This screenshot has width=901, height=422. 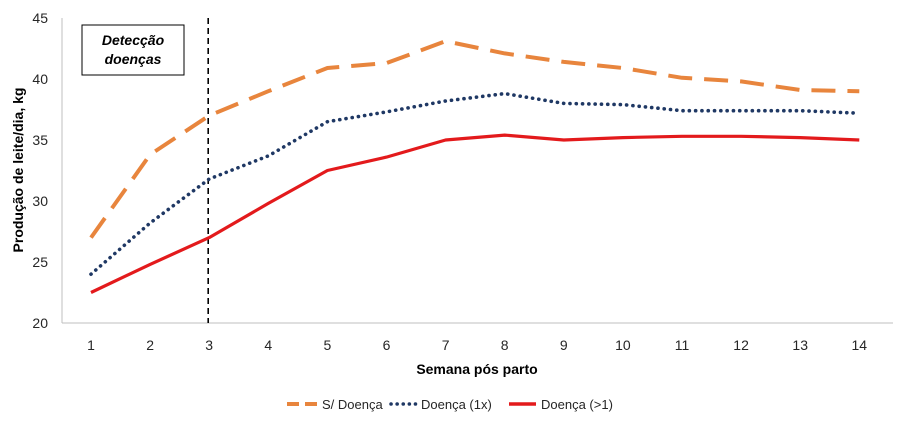 I want to click on x-tick-label: 3, so click(x=209, y=345).